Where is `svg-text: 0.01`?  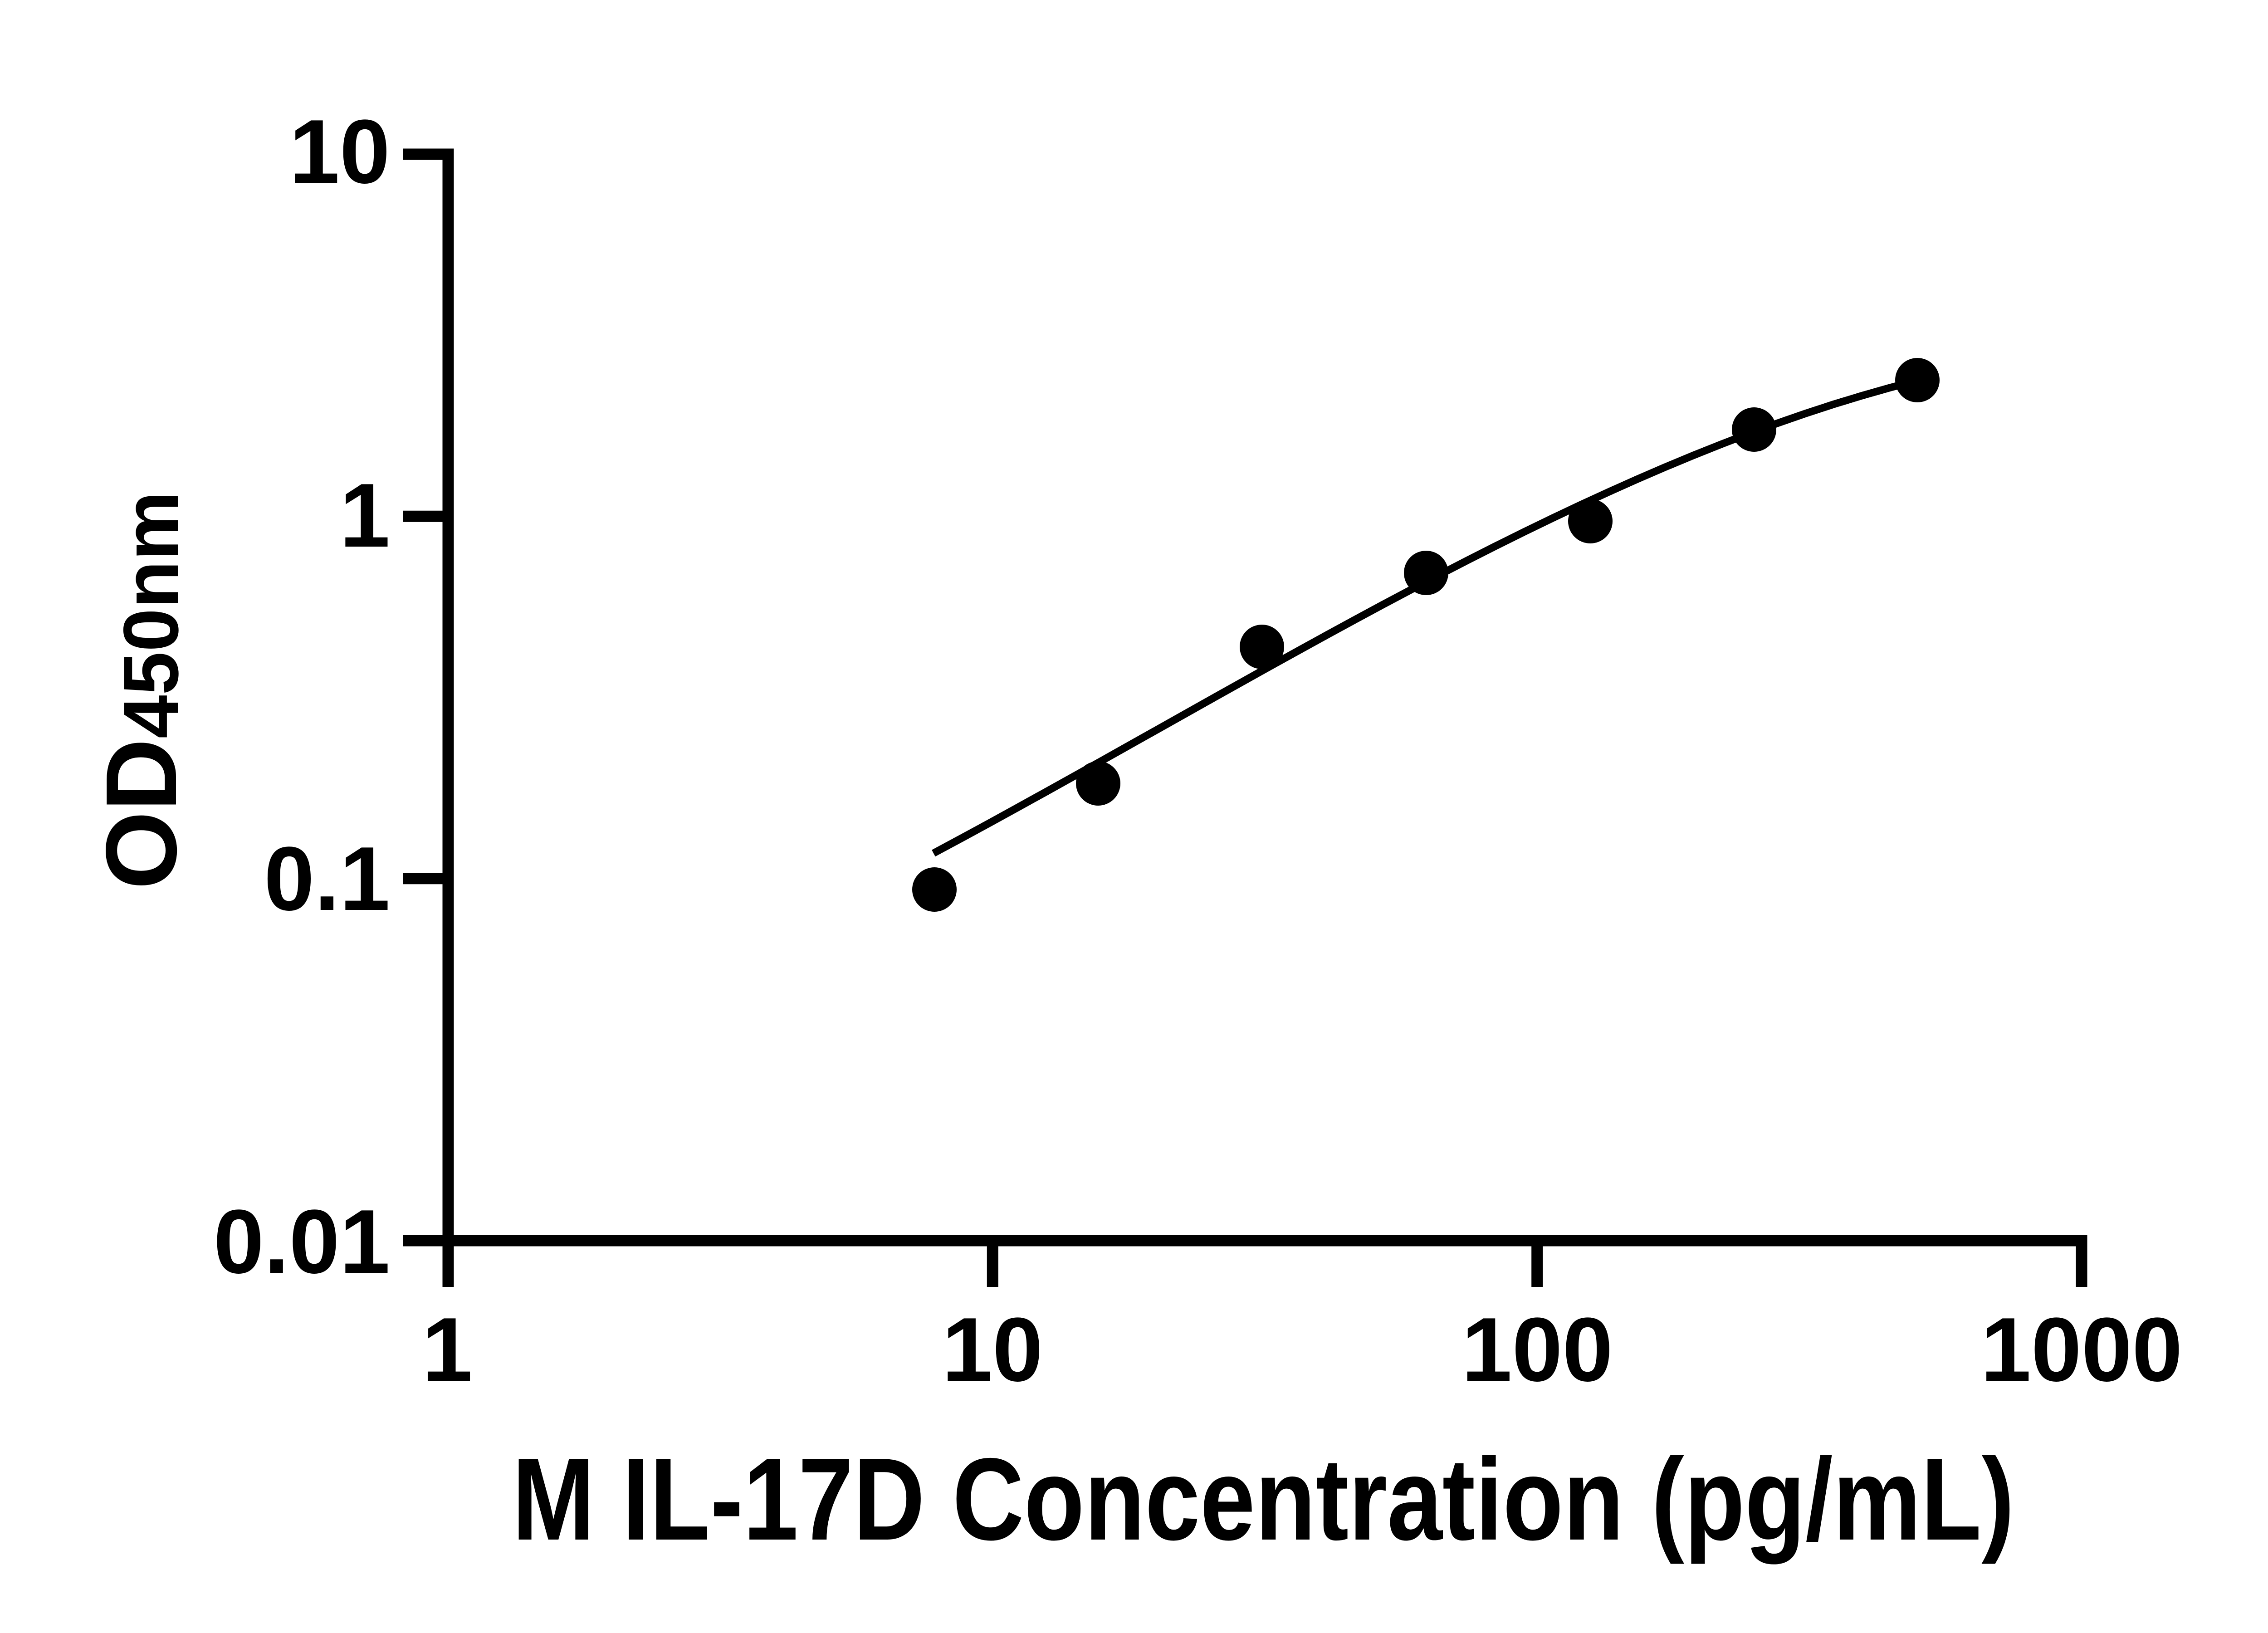
svg-text: 0.01 is located at coordinates (302, 1241).